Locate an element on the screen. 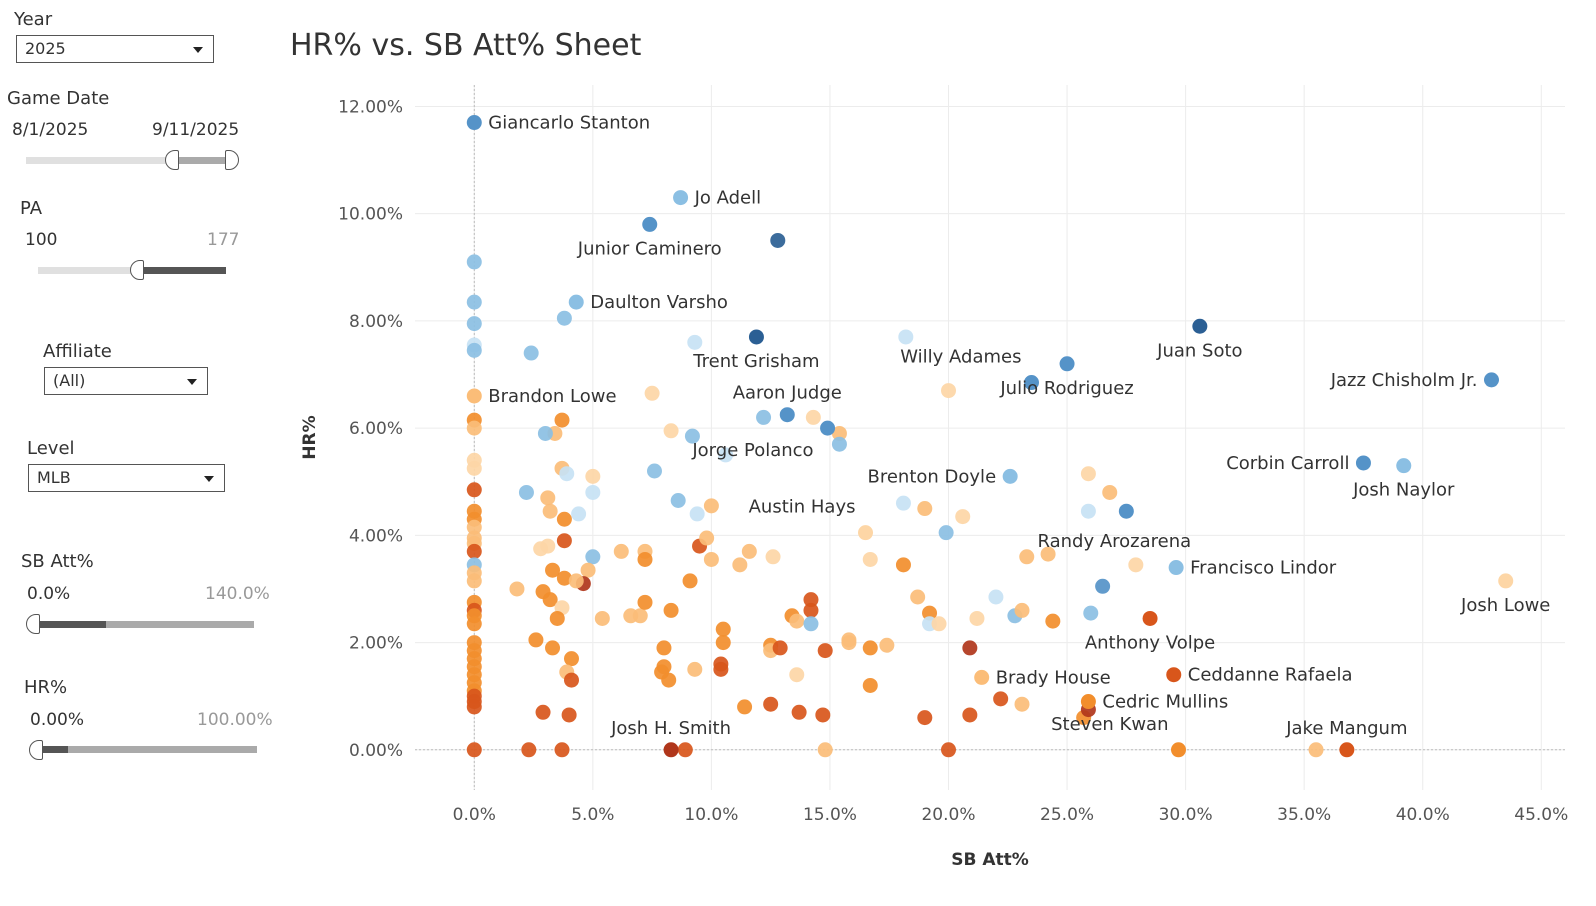  game-date-min-handle is located at coordinates (172, 160).